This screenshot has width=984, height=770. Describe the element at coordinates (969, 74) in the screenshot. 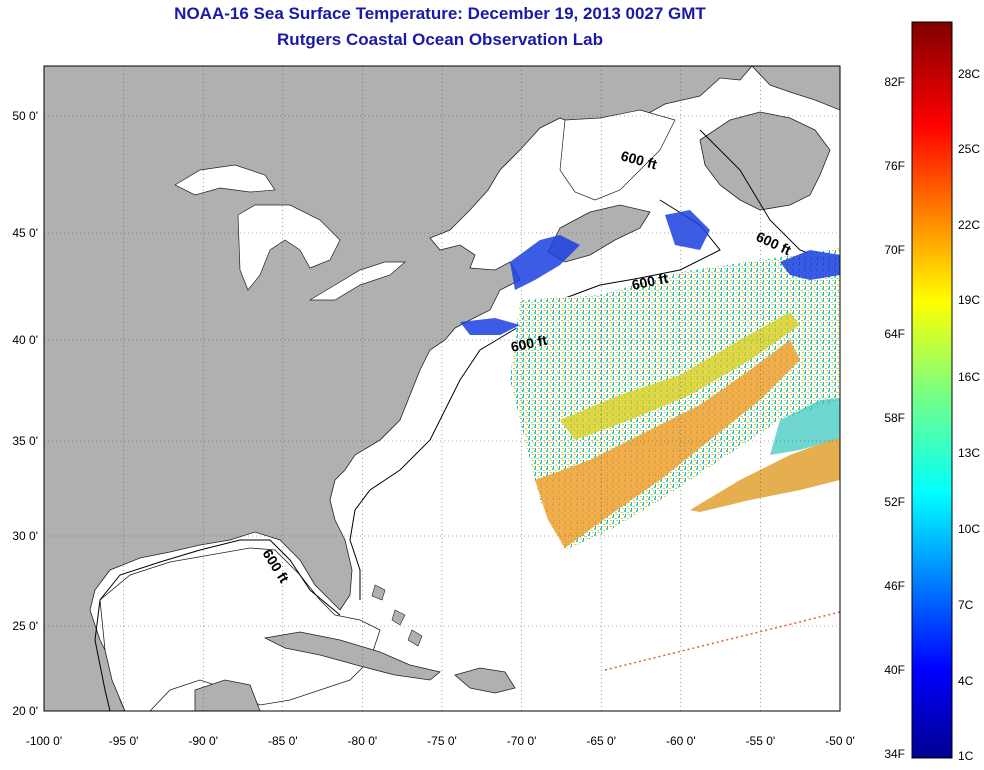

I see `colorbar-celsius-label: 28C` at that location.